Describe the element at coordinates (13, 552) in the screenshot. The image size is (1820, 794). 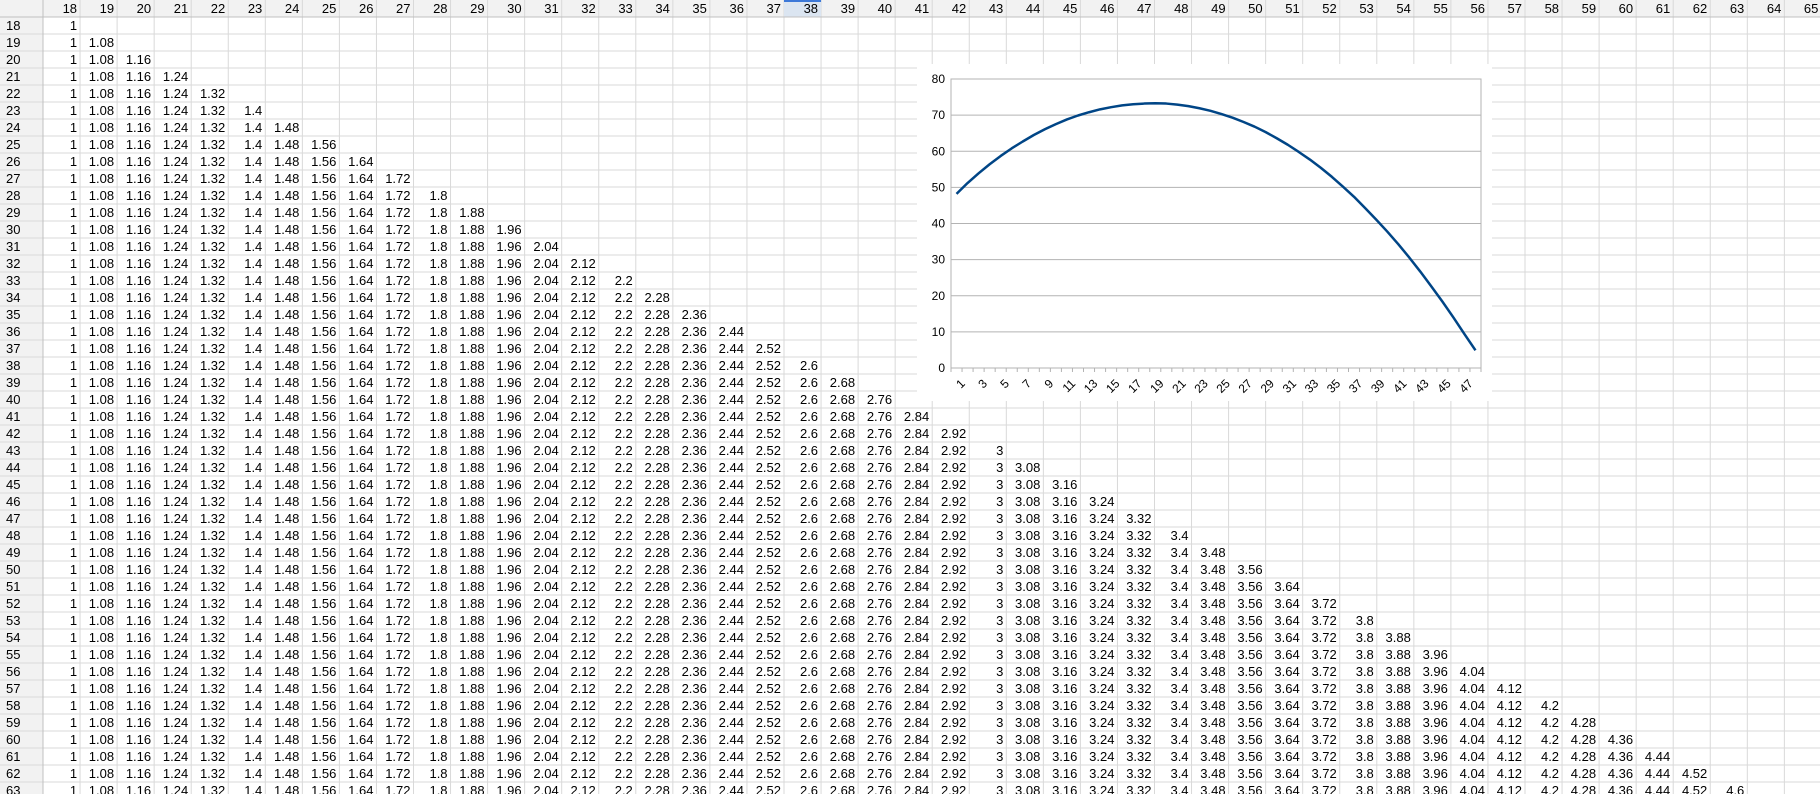
I see `row-header-49: 49` at that location.